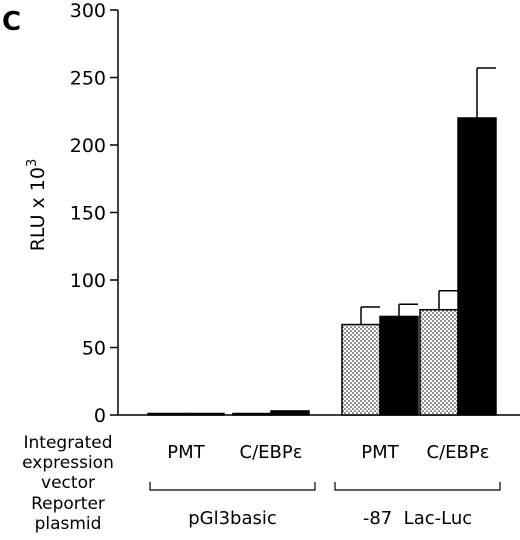  I want to click on row-label-reporter-plasmid: Reporter plasmid, so click(68, 514).